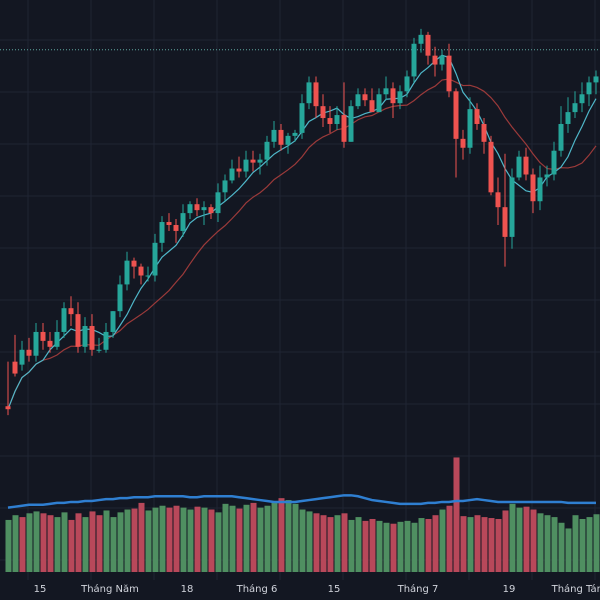  Describe the element at coordinates (509, 589) in the screenshot. I see `x-tick-label: 19` at that location.